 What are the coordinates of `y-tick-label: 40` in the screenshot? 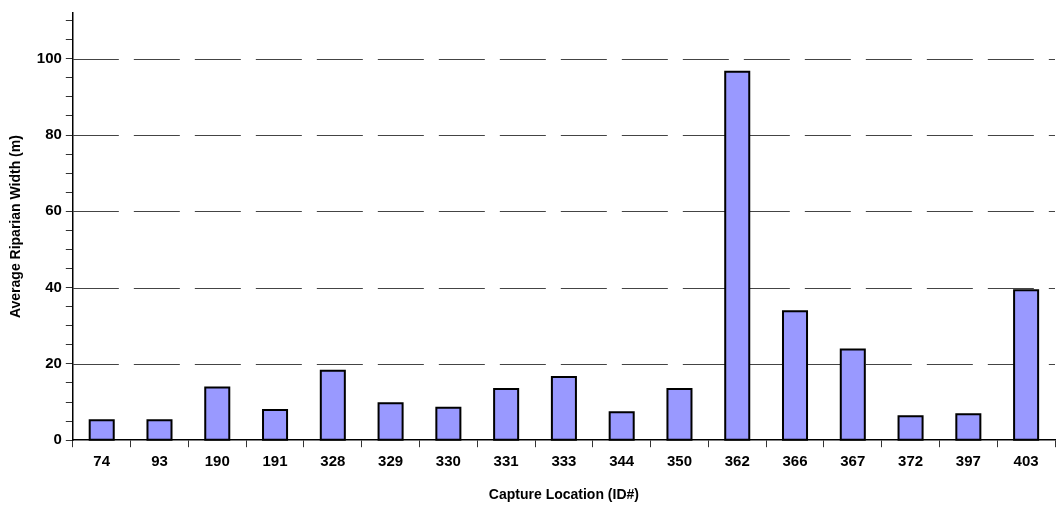 It's located at (53, 286).